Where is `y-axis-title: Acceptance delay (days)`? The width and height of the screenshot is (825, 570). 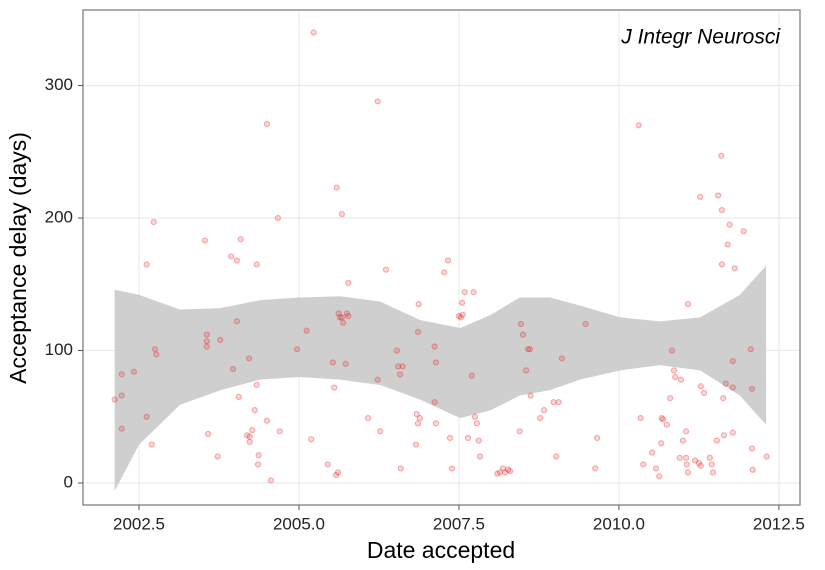 y-axis-title: Acceptance delay (days) is located at coordinates (18, 258).